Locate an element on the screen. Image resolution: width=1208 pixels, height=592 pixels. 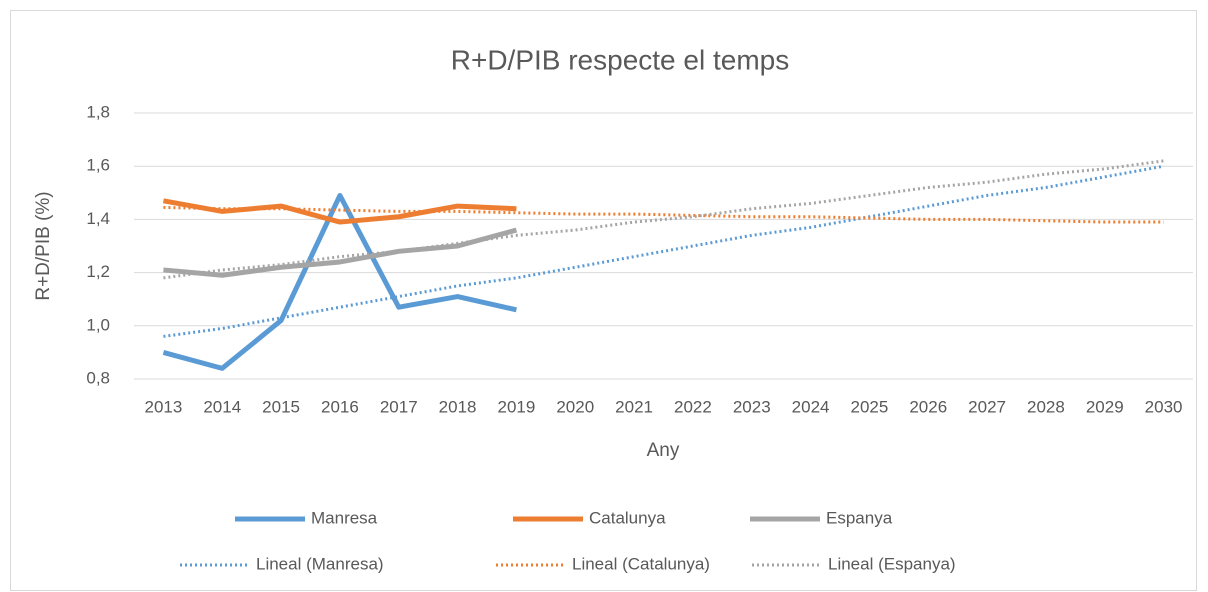
y-tick-label: 1,0 is located at coordinates (98, 324).